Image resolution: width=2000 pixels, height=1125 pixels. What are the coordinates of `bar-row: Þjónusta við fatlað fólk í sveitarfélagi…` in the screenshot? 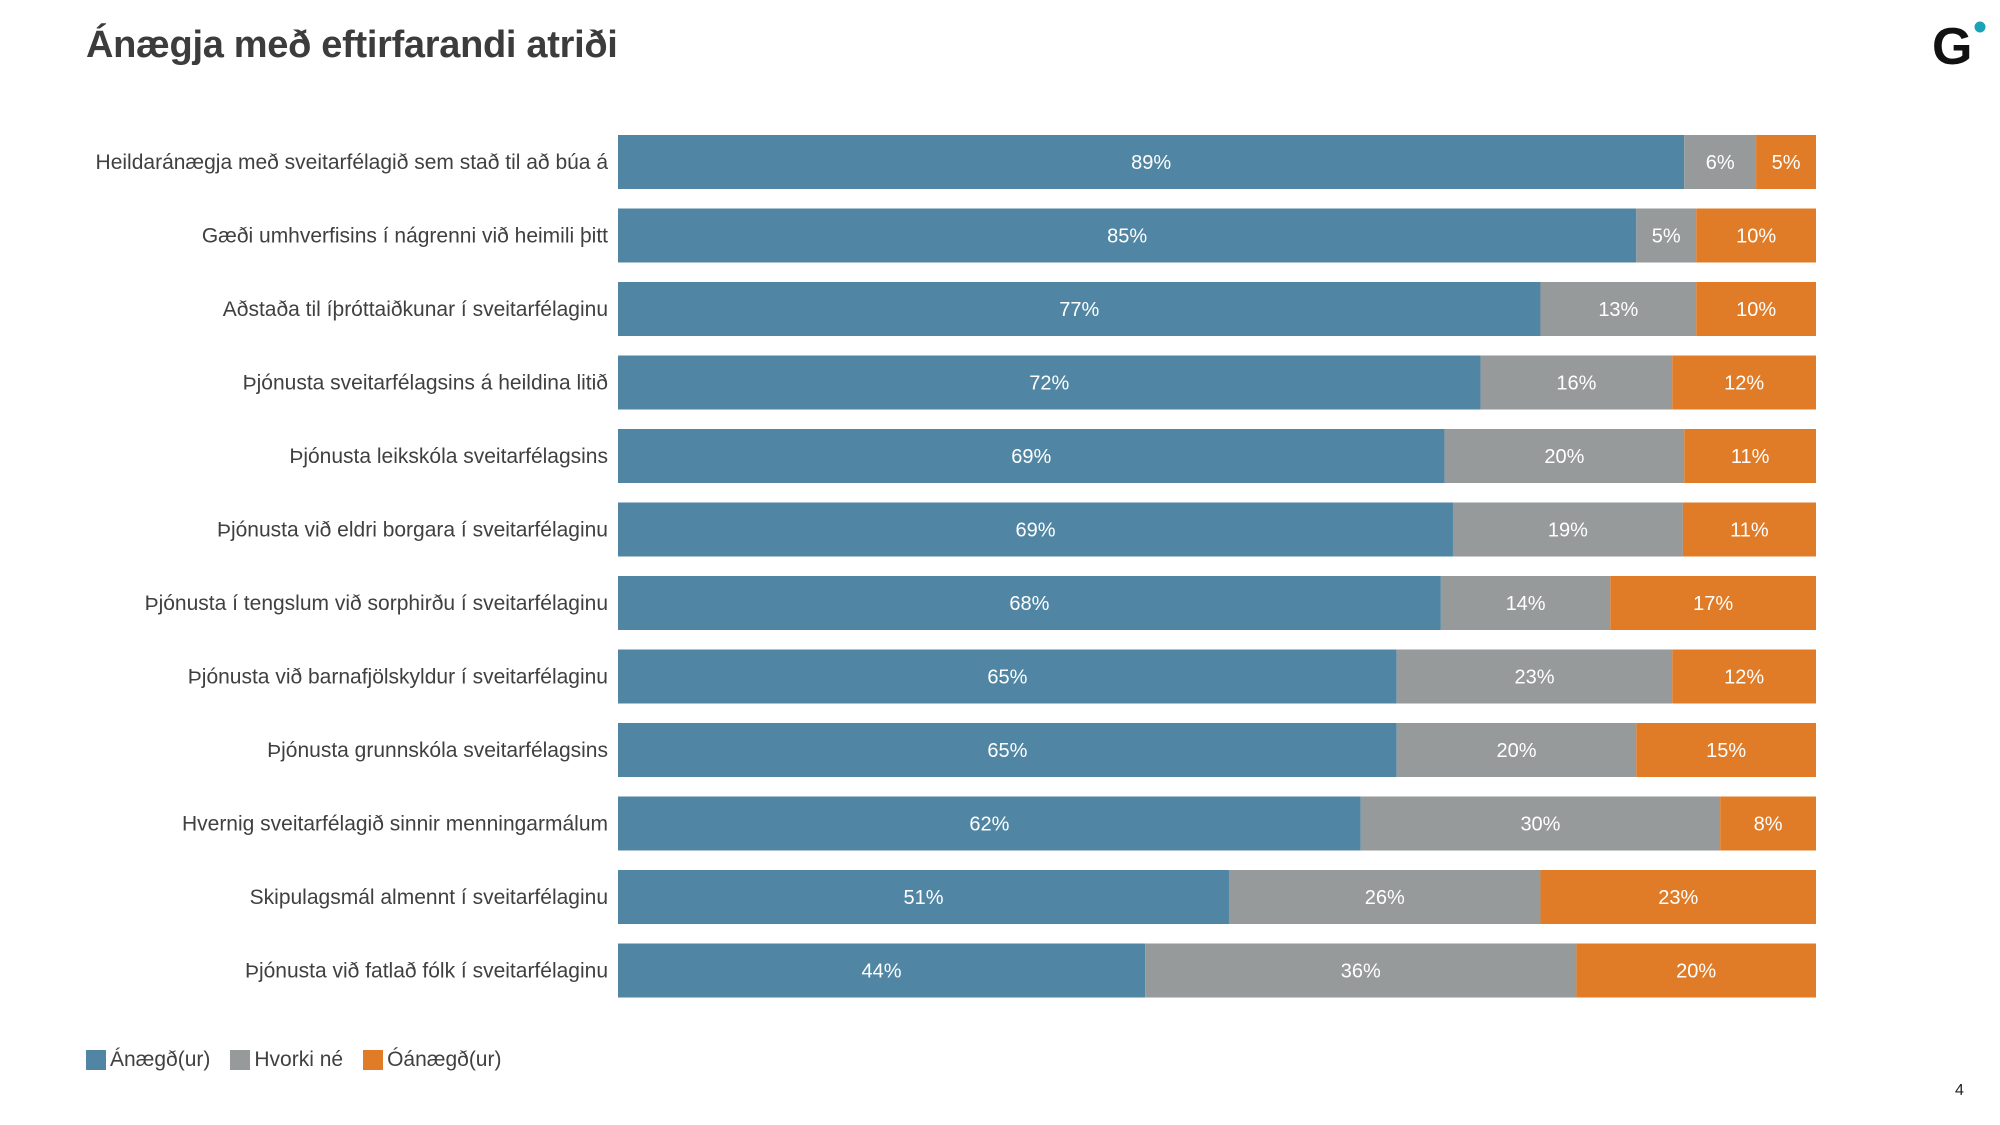 It's located at (1030, 970).